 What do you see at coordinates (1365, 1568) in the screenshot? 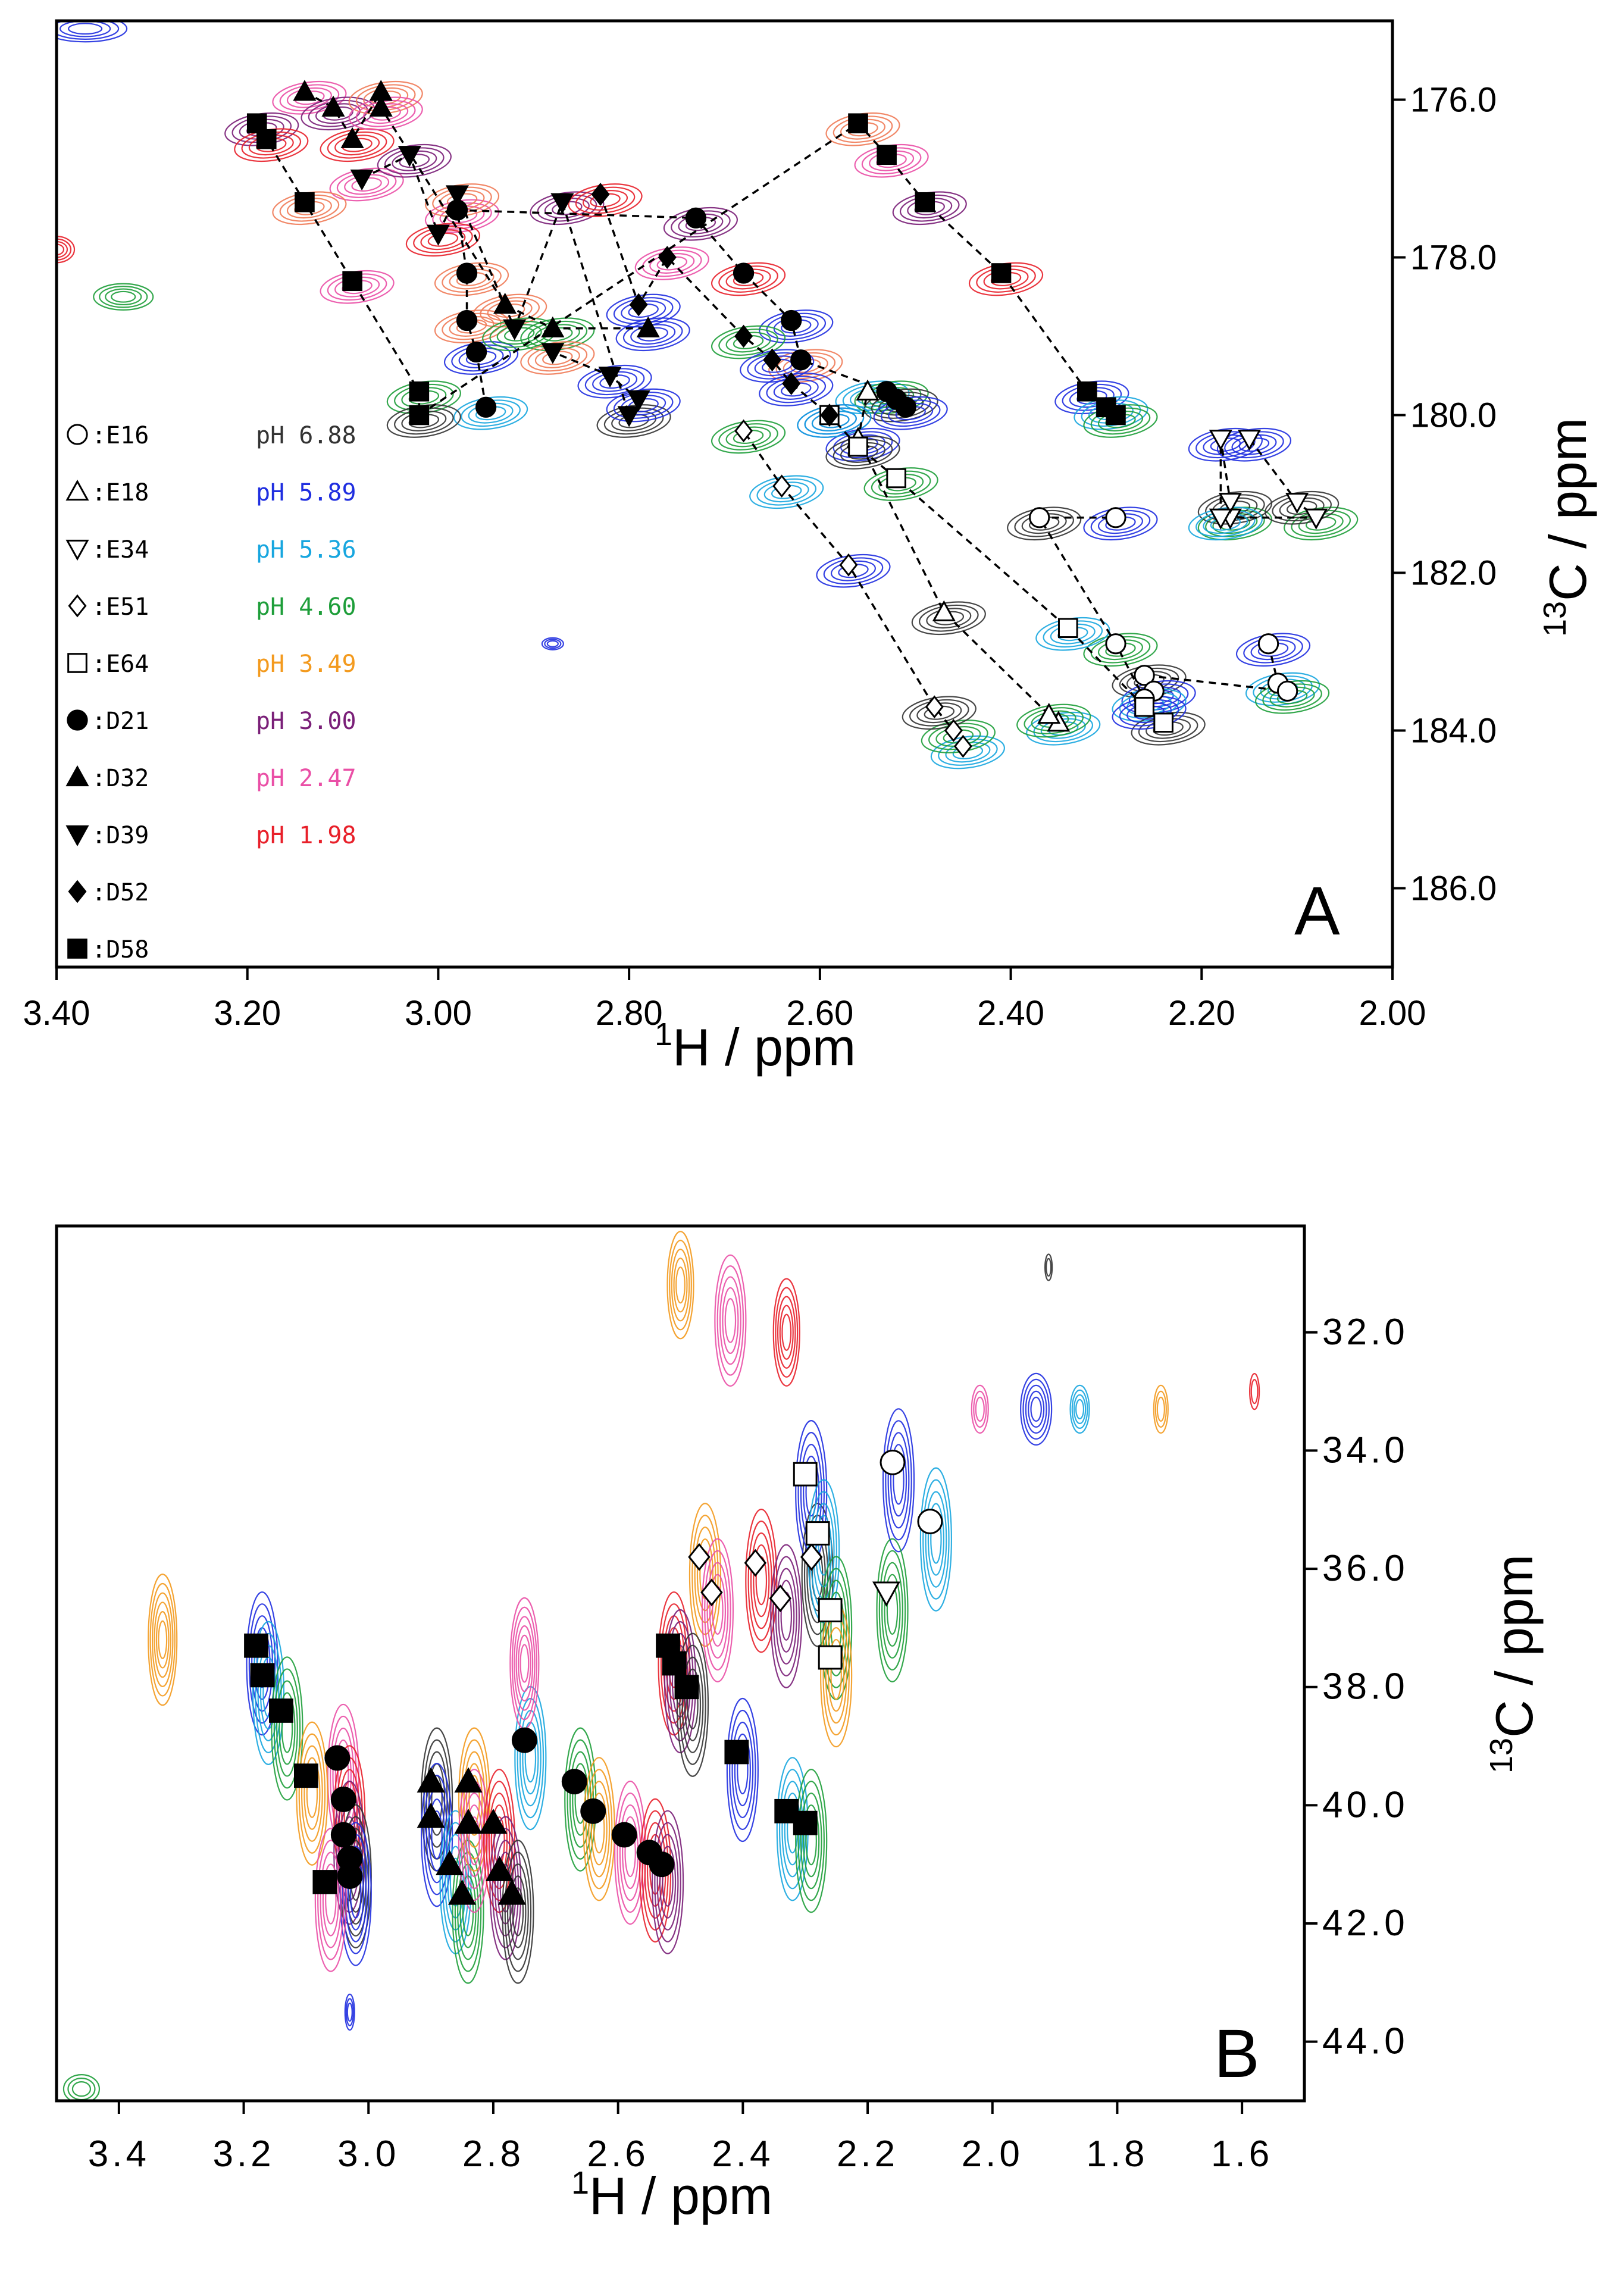
I see `y-tick-label: 36.0` at bounding box center [1365, 1568].